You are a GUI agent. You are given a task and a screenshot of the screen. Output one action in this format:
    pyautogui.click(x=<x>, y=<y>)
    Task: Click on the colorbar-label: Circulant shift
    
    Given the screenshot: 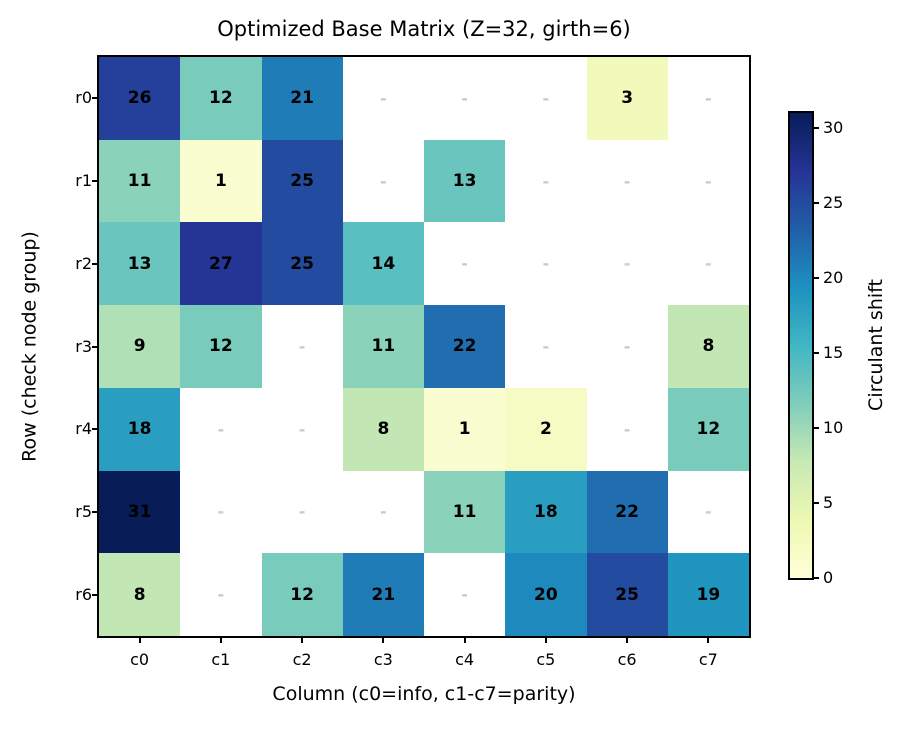 What is the action you would take?
    pyautogui.click(x=876, y=345)
    